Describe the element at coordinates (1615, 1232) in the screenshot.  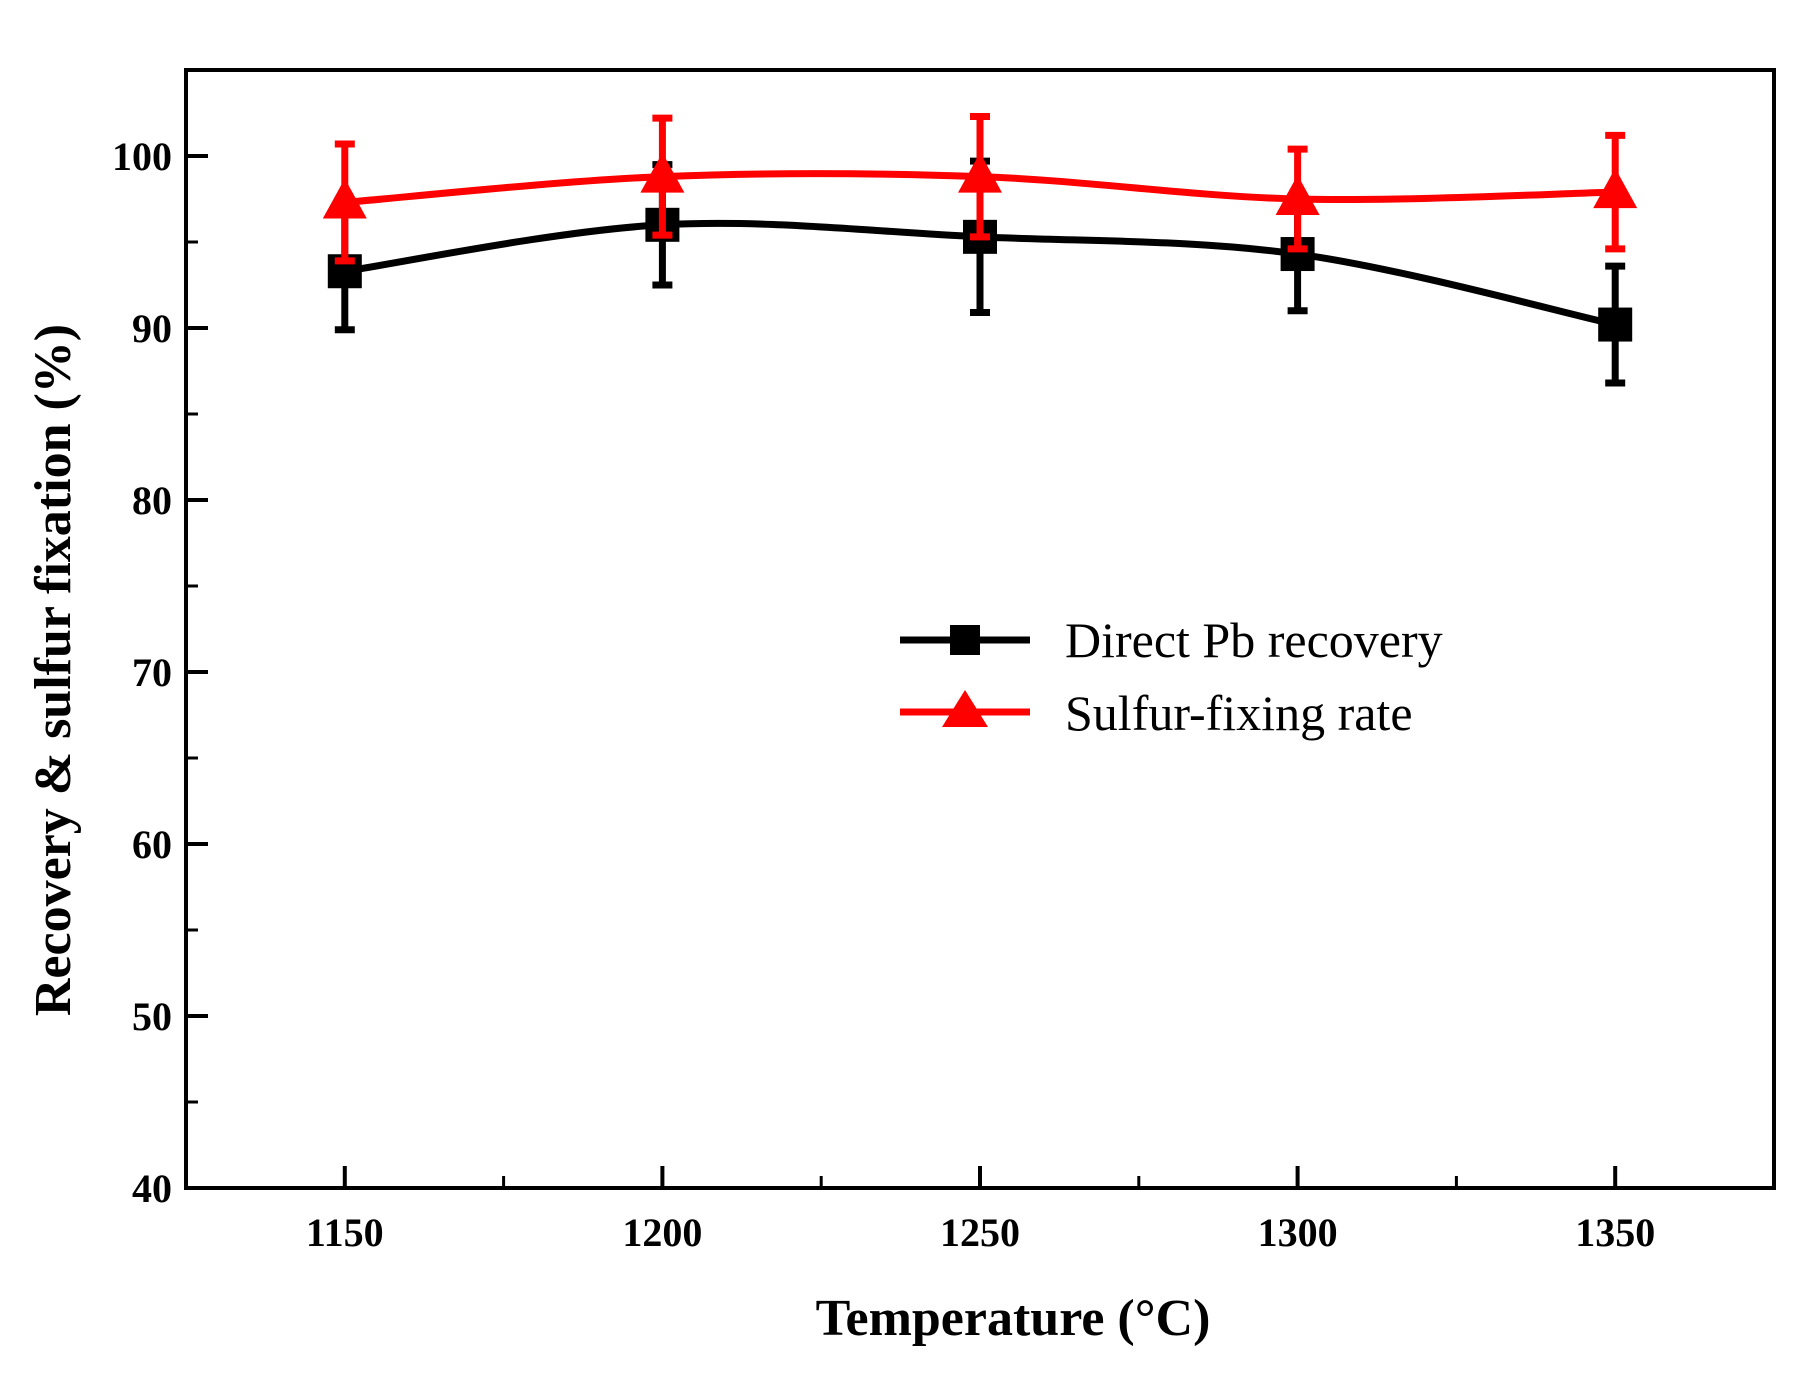
I see `x-tick-label: 1350` at that location.